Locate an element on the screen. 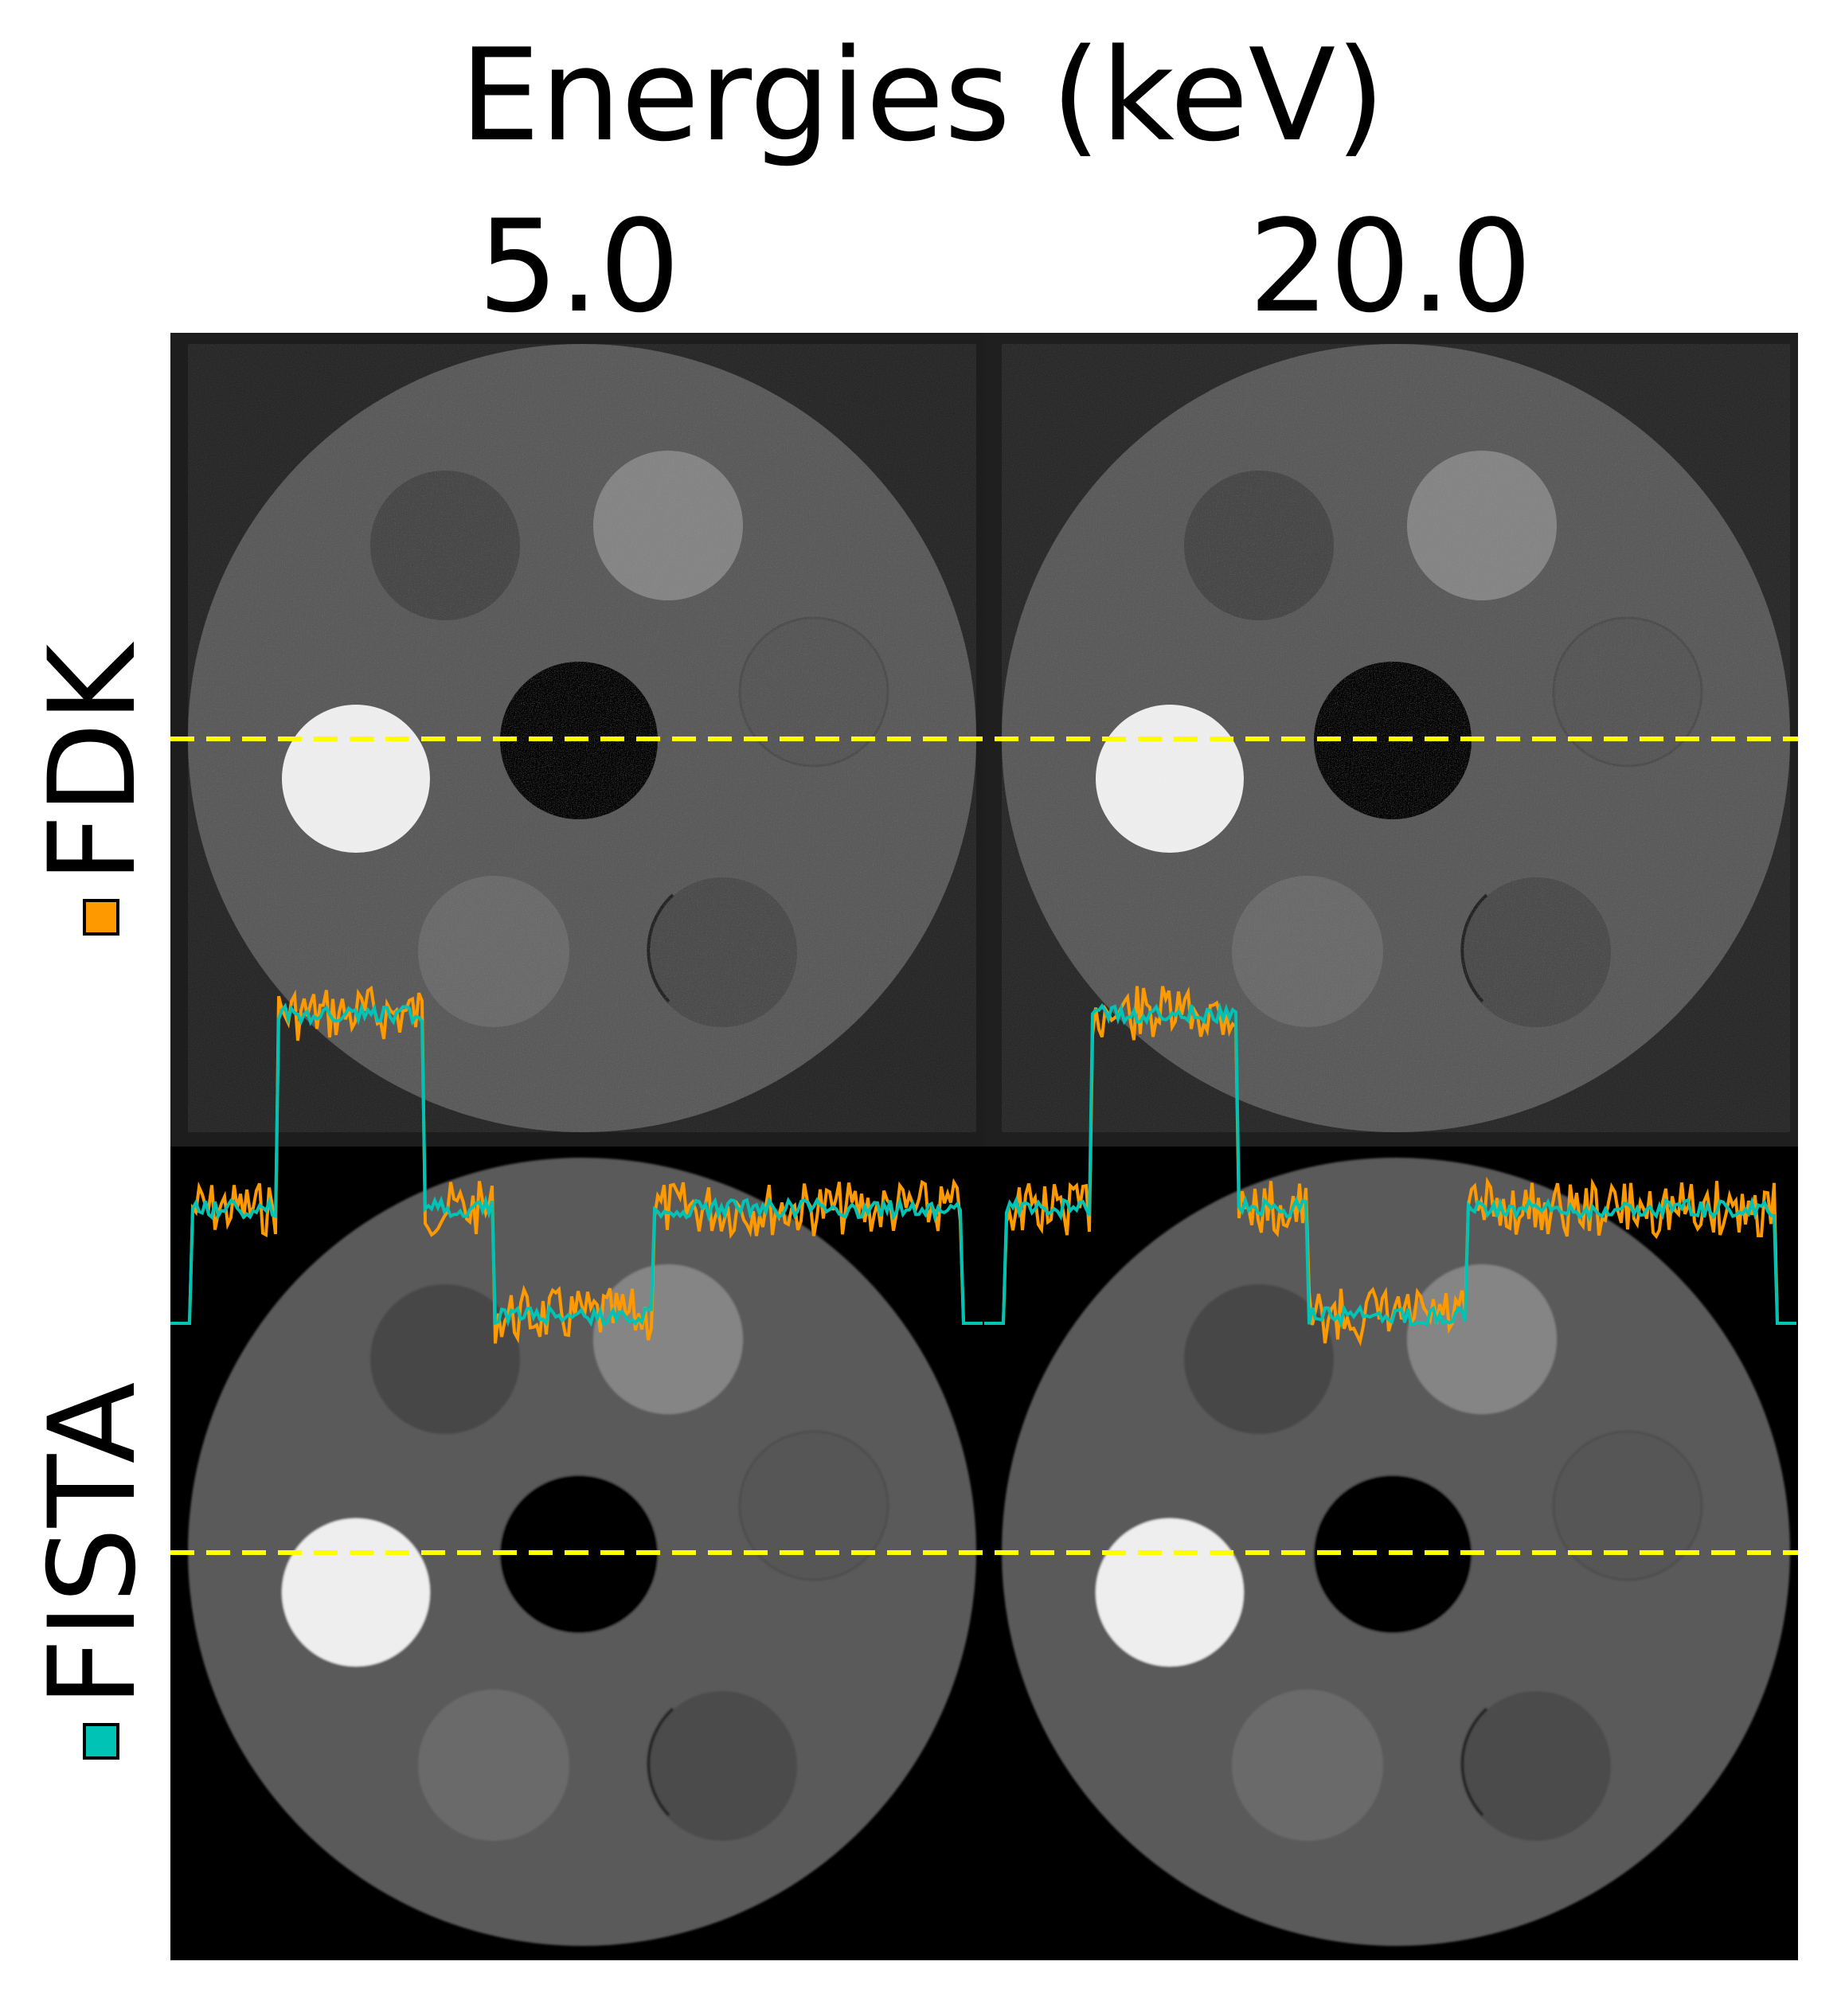 The height and width of the screenshot is (2016, 1845). column-label-20kev: 20.0 is located at coordinates (1390, 266).